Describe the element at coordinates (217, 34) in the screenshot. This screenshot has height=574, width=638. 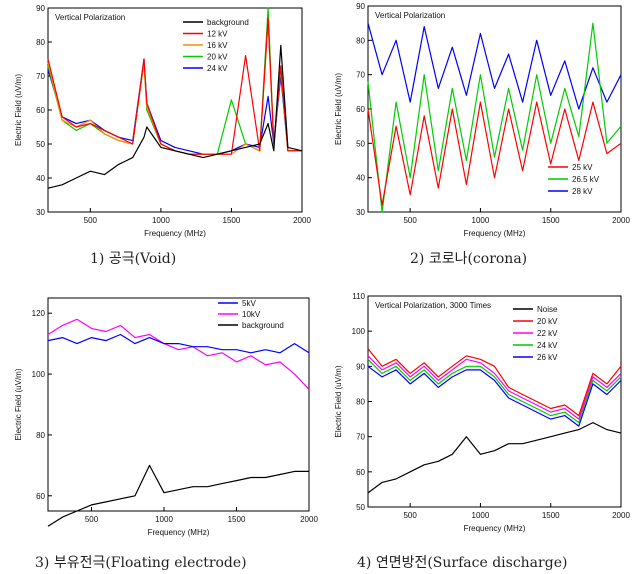
I see `legend-label: 12 kV` at that location.